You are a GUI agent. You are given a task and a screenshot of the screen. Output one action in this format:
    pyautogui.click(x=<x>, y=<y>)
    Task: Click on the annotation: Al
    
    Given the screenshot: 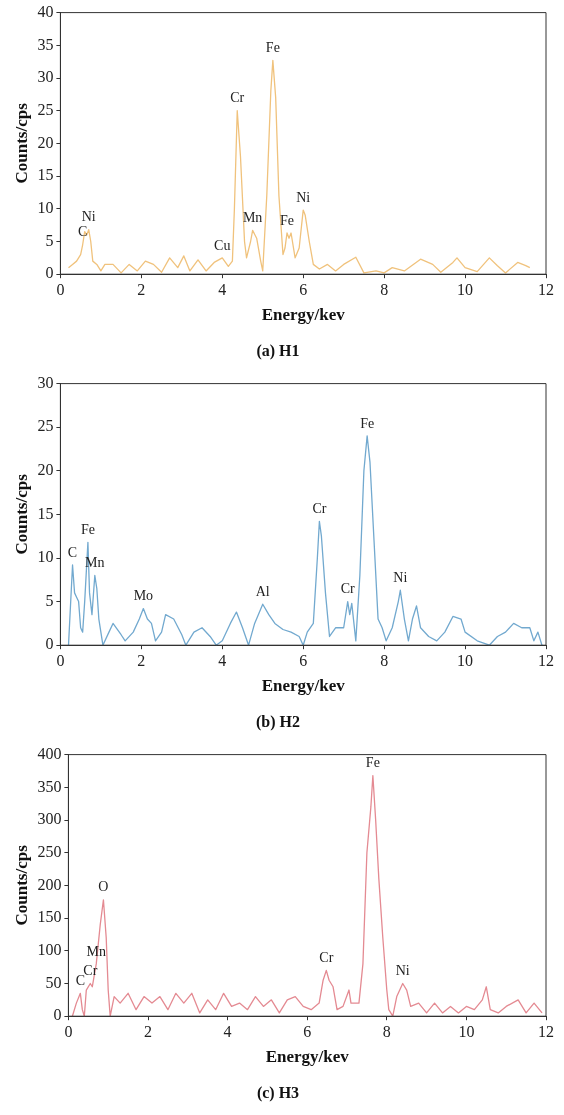 What is the action you would take?
    pyautogui.click(x=262, y=591)
    